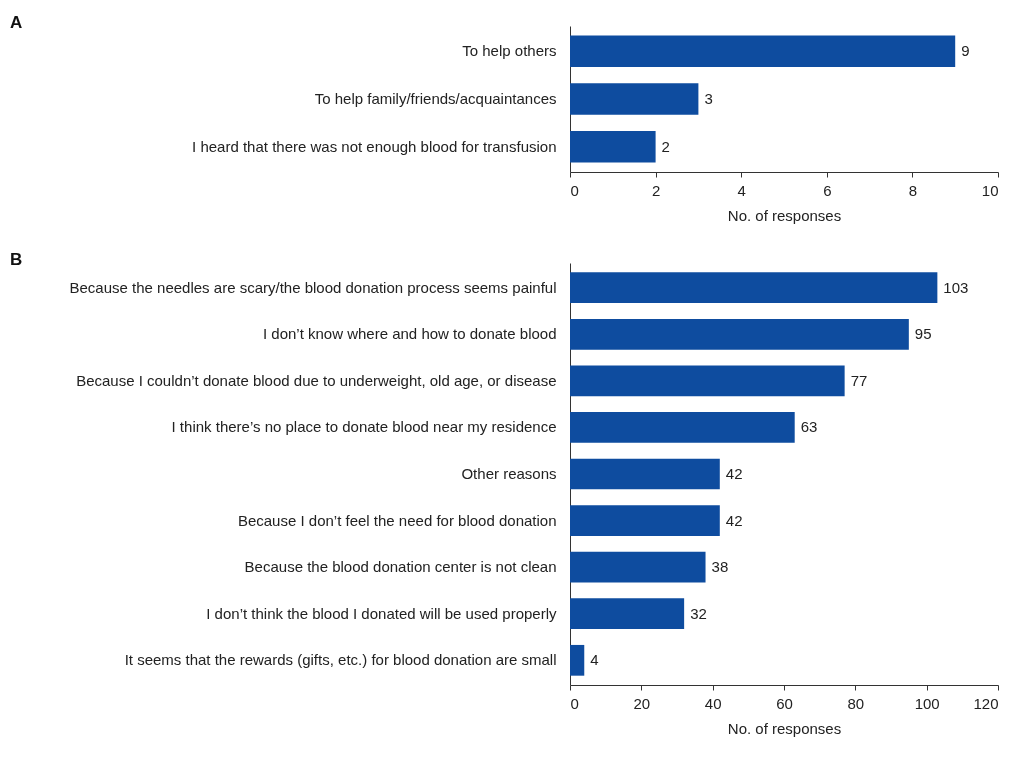 The image size is (1019, 759). I want to click on y-tick-label: Because the blood donation center is not clean, so click(400, 567).